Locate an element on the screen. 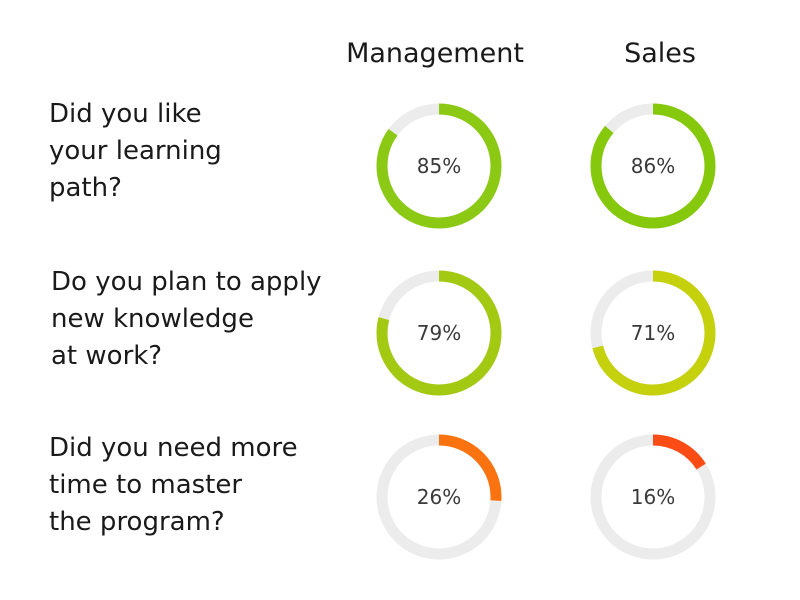 This screenshot has height=600, width=800. column-header-management: Management is located at coordinates (435, 53).